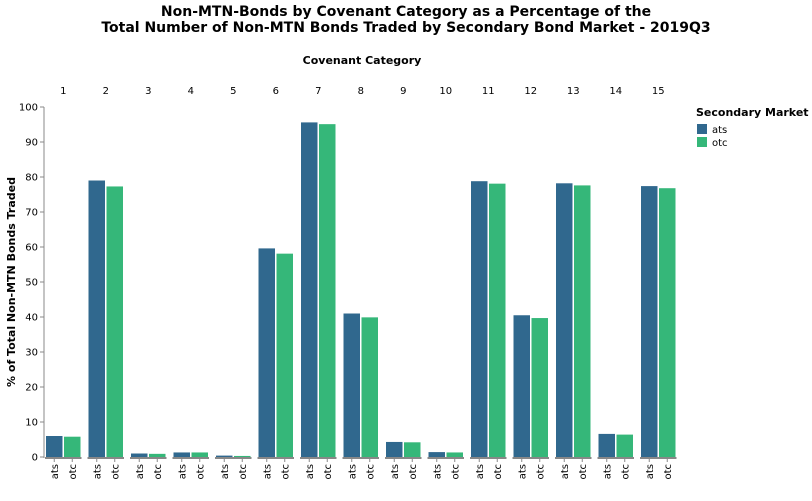 This screenshot has width=812, height=501. What do you see at coordinates (615, 283) in the screenshot?
I see `facet-14: 14 ats otc` at bounding box center [615, 283].